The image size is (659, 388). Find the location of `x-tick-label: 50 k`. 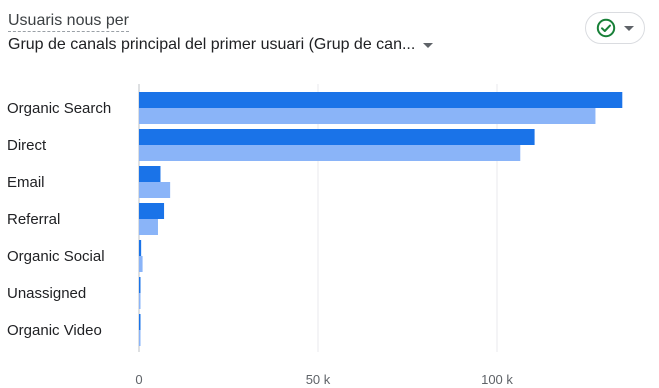

x-tick-label: 50 k is located at coordinates (318, 379).